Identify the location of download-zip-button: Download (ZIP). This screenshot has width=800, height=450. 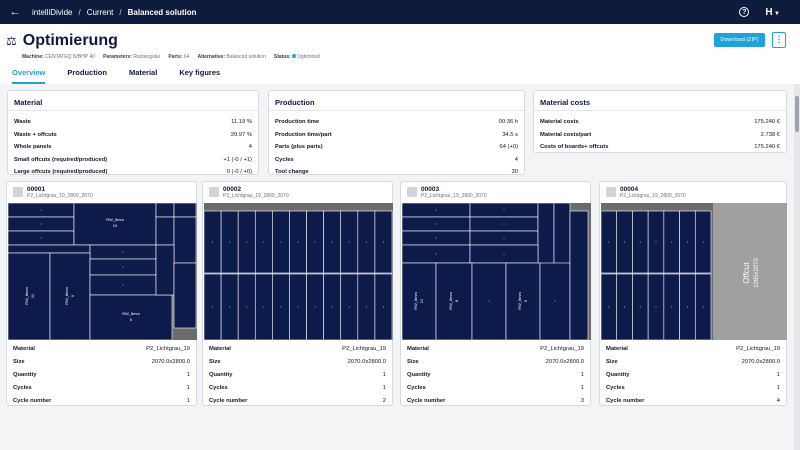
(739, 40).